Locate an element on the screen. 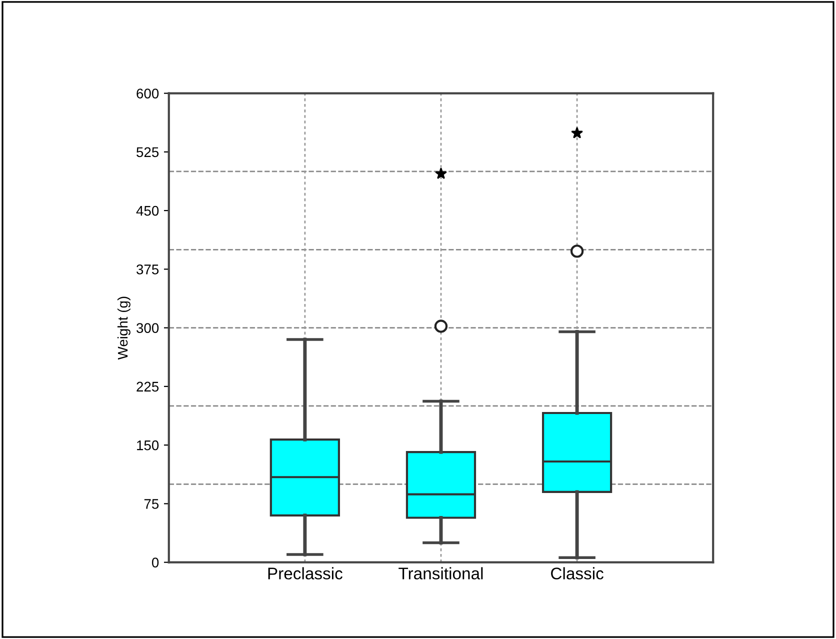 This screenshot has height=639, width=836. y-tick-label: 150 is located at coordinates (148, 445).